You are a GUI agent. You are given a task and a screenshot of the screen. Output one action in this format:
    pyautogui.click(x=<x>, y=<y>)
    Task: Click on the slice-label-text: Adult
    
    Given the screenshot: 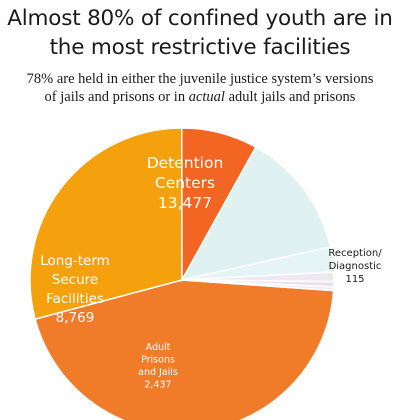 What is the action you would take?
    pyautogui.click(x=158, y=347)
    